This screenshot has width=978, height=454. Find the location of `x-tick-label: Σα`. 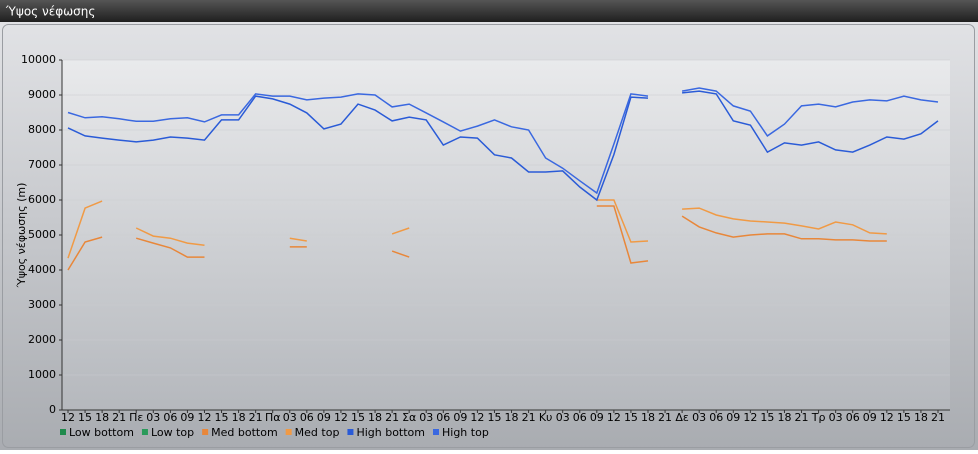

x-tick-label: Σα is located at coordinates (409, 417).